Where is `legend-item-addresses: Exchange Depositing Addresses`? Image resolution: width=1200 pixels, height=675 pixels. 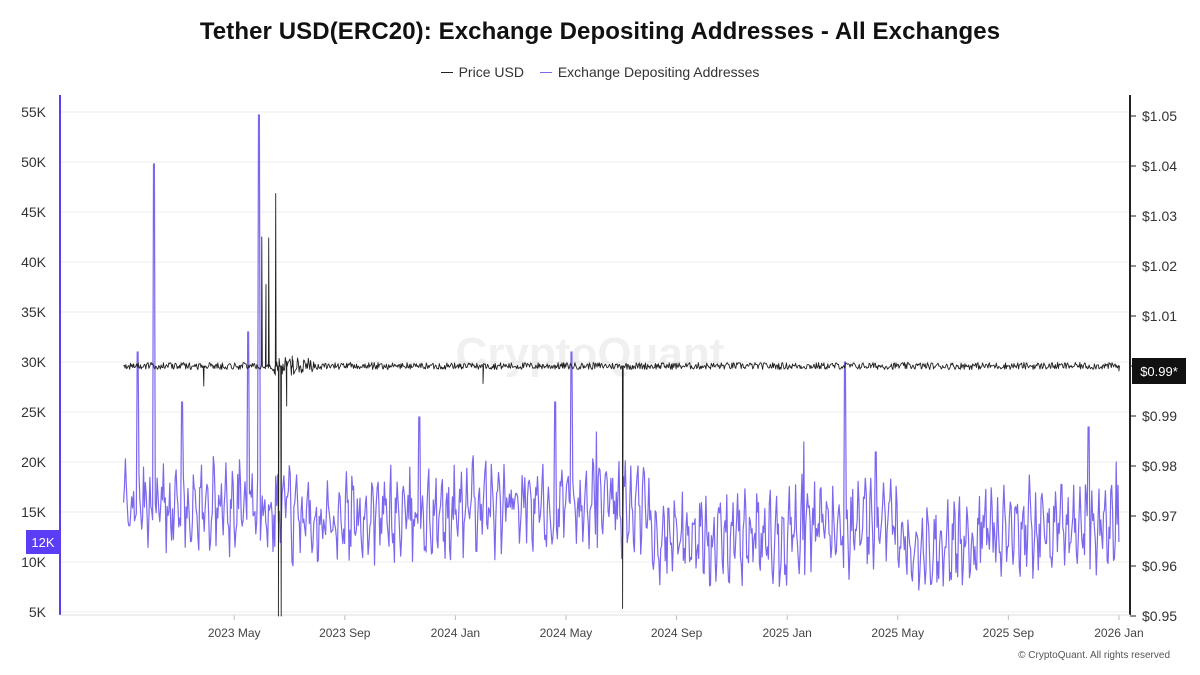 legend-item-addresses: Exchange Depositing Addresses is located at coordinates (649, 72).